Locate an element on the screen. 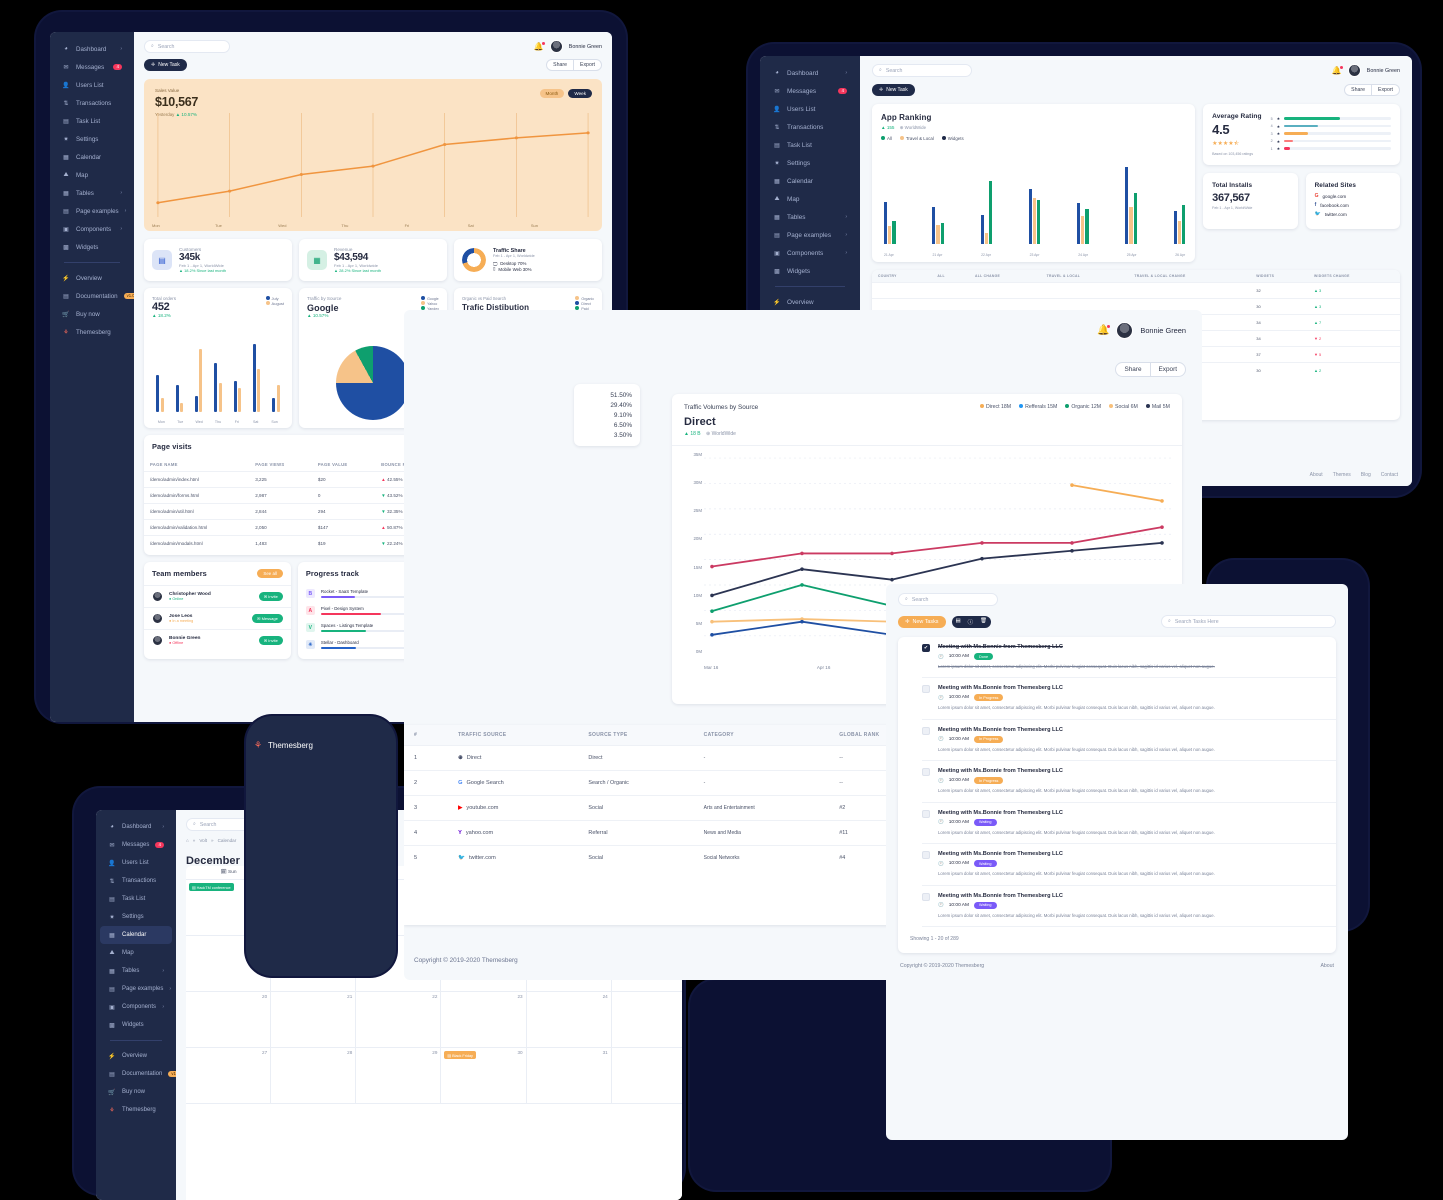 The height and width of the screenshot is (1200, 1443). see-all-button: See all is located at coordinates (270, 573).